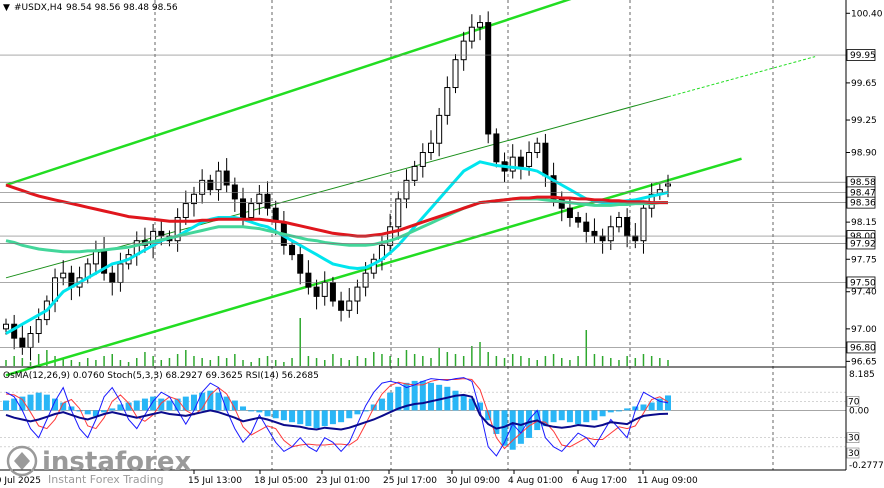  I want to click on price-box-label: 98.47, so click(863, 193).